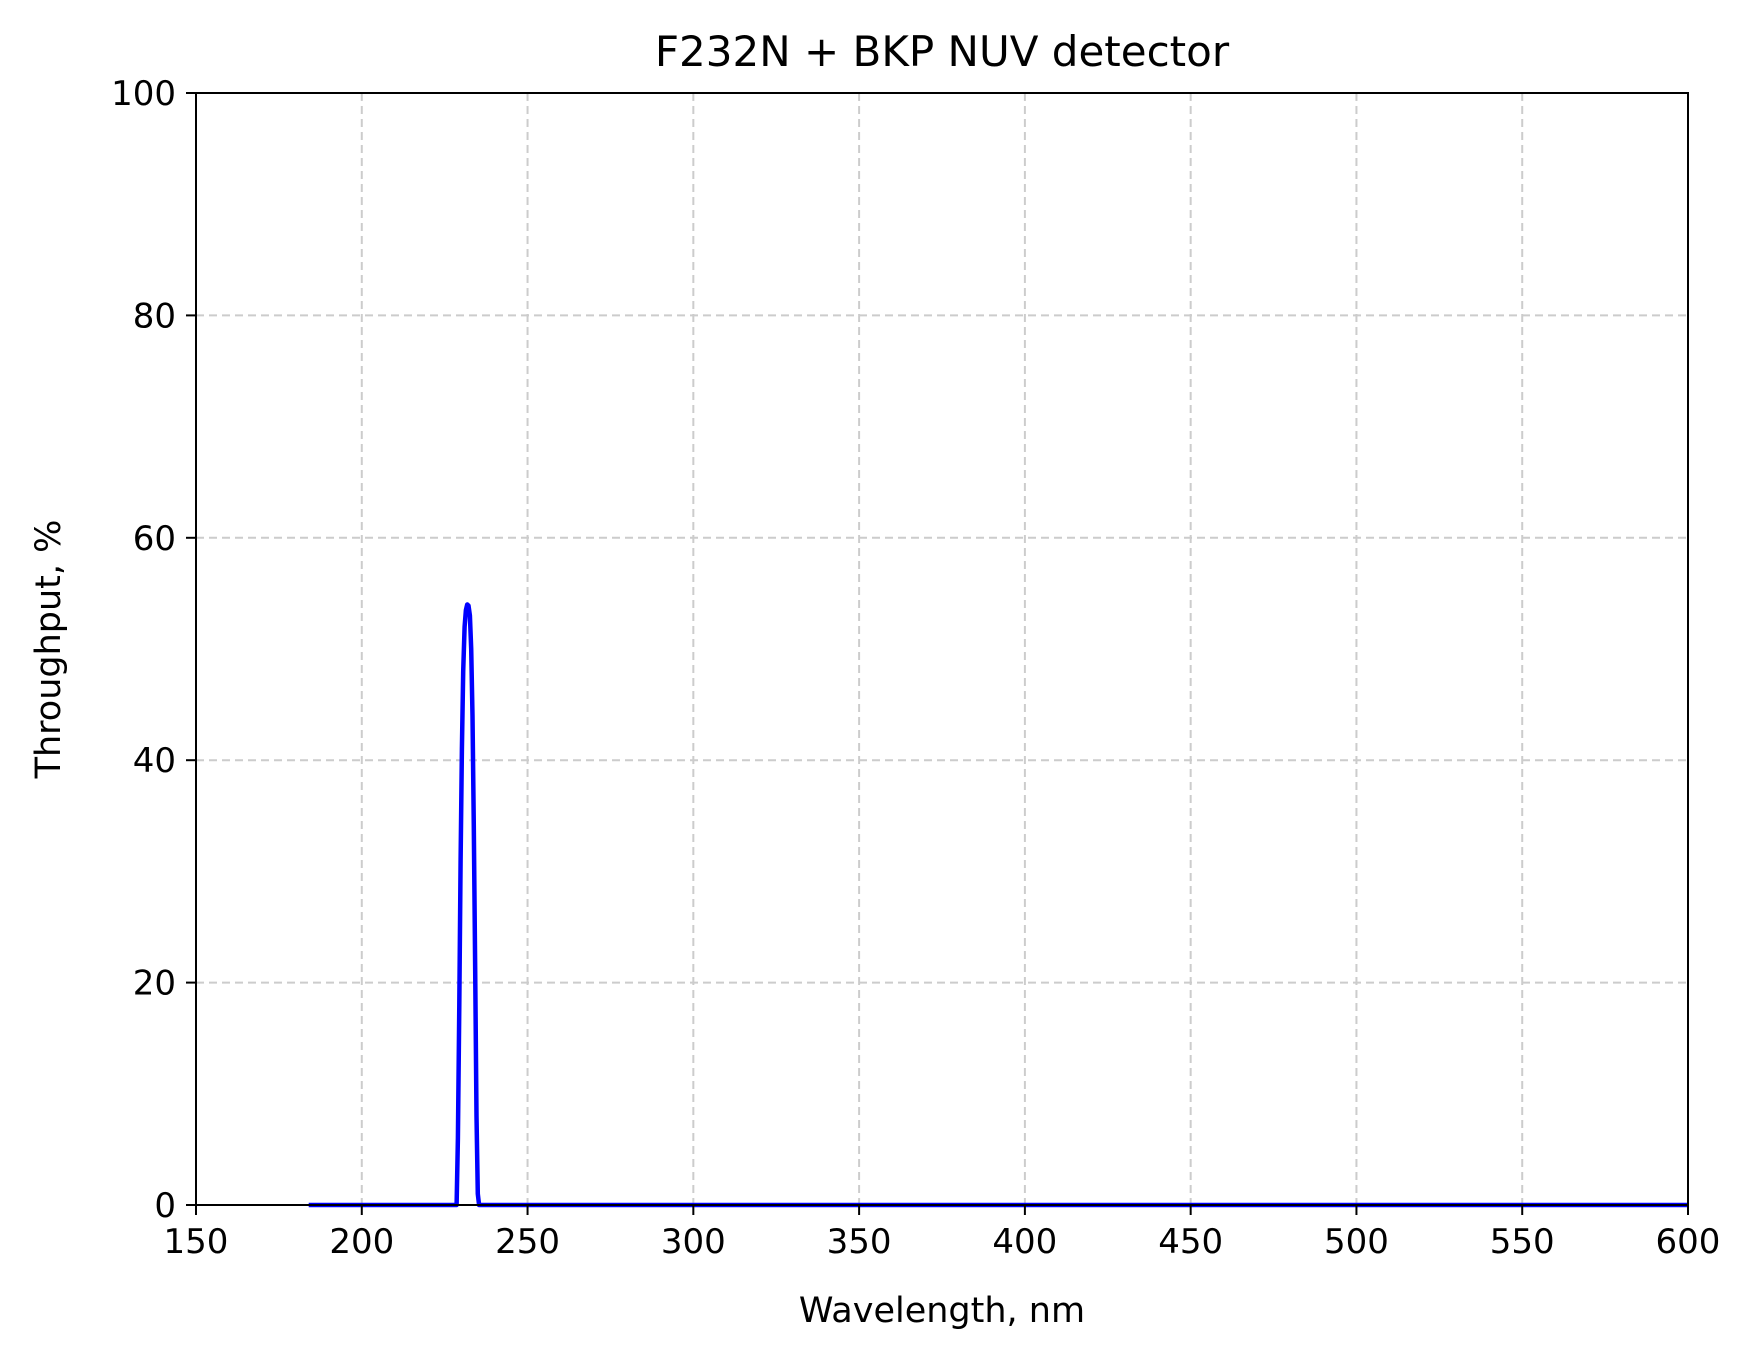 The image size is (1753, 1357). Describe the element at coordinates (1190, 1242) in the screenshot. I see `x-tick-label: 450` at that location.